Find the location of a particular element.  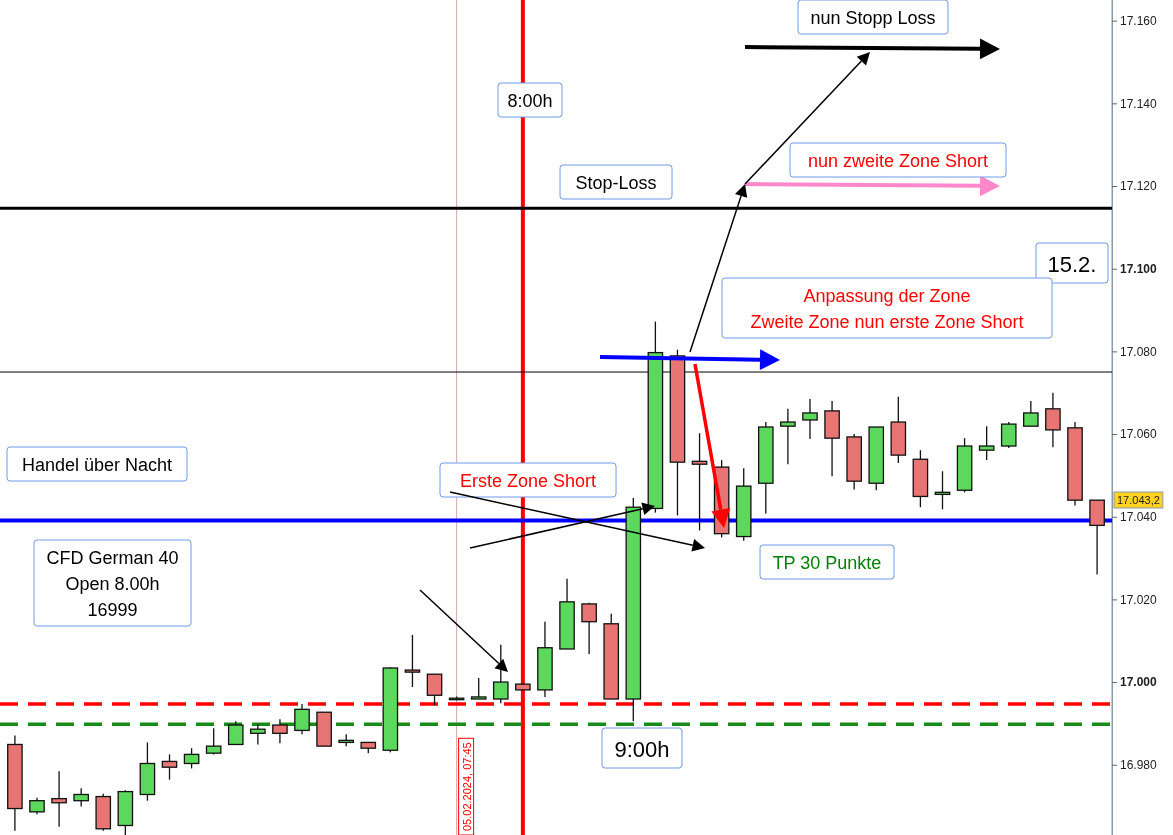

y-tick-label: 17.140 is located at coordinates (1139, 103).